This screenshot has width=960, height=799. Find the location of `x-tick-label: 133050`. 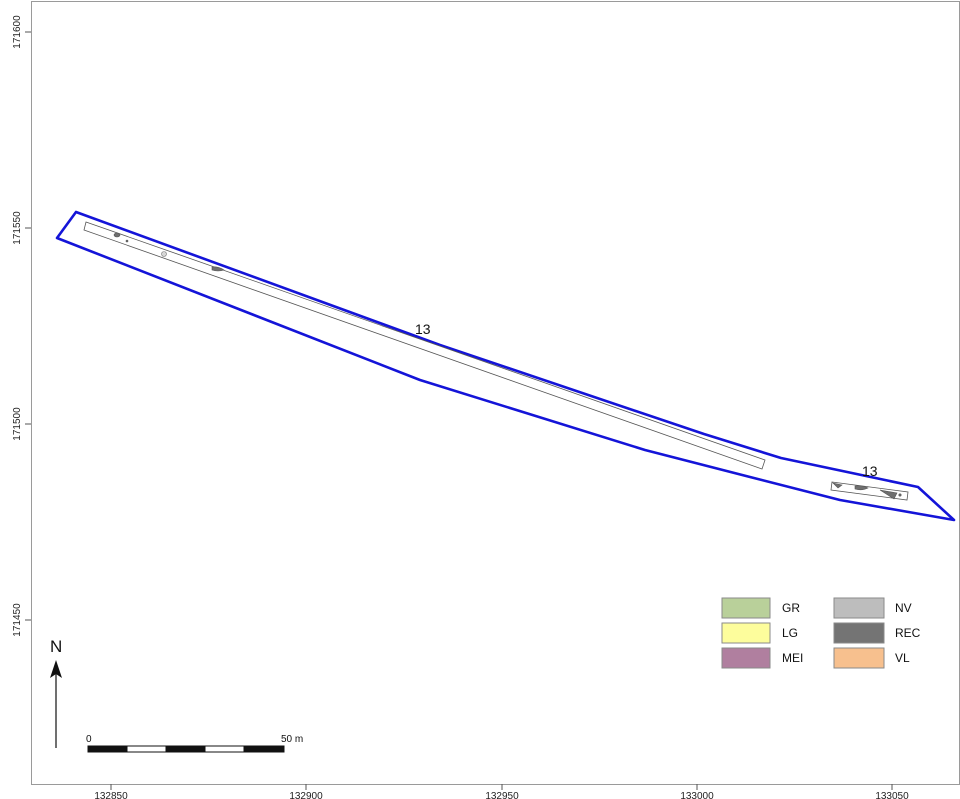

x-tick-label: 133050 is located at coordinates (892, 795).